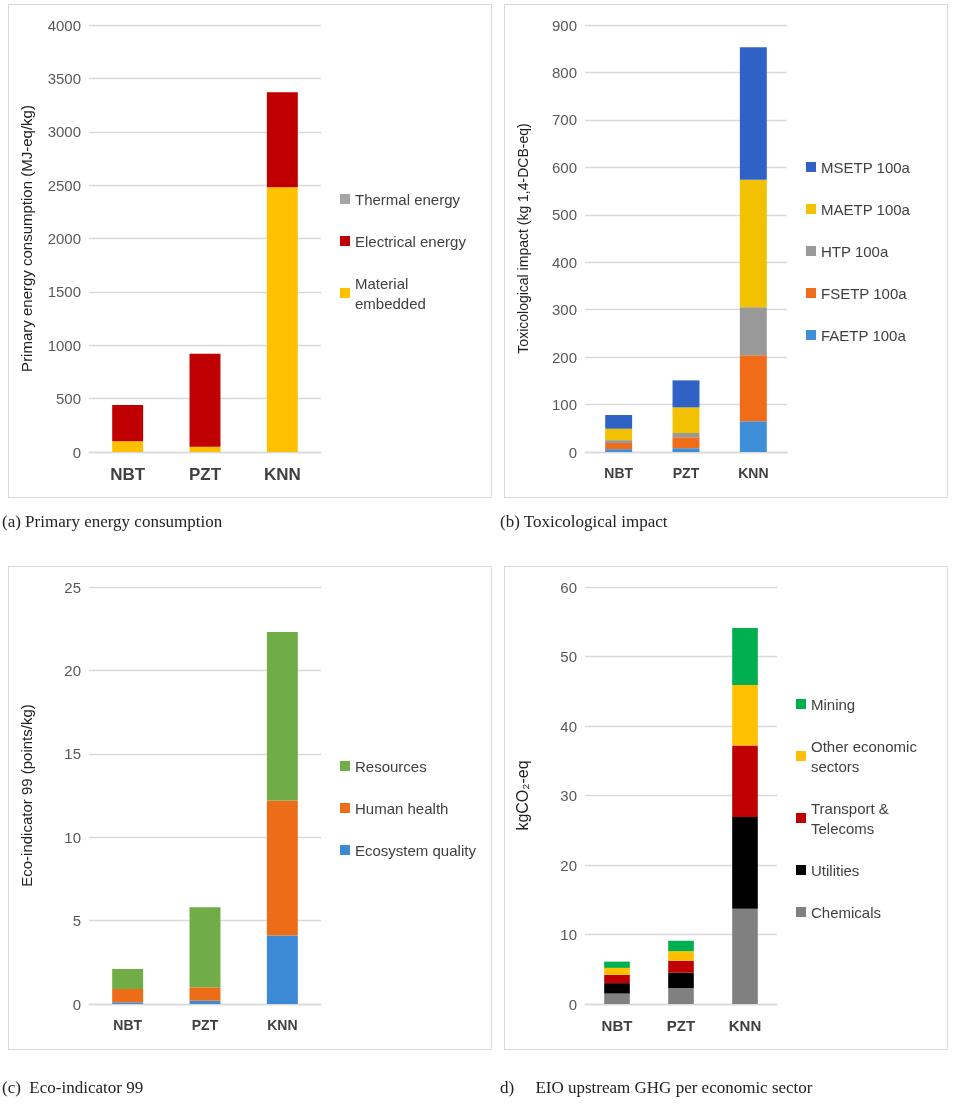 The width and height of the screenshot is (955, 1112). Describe the element at coordinates (568, 656) in the screenshot. I see `y-tick-label: 50` at that location.